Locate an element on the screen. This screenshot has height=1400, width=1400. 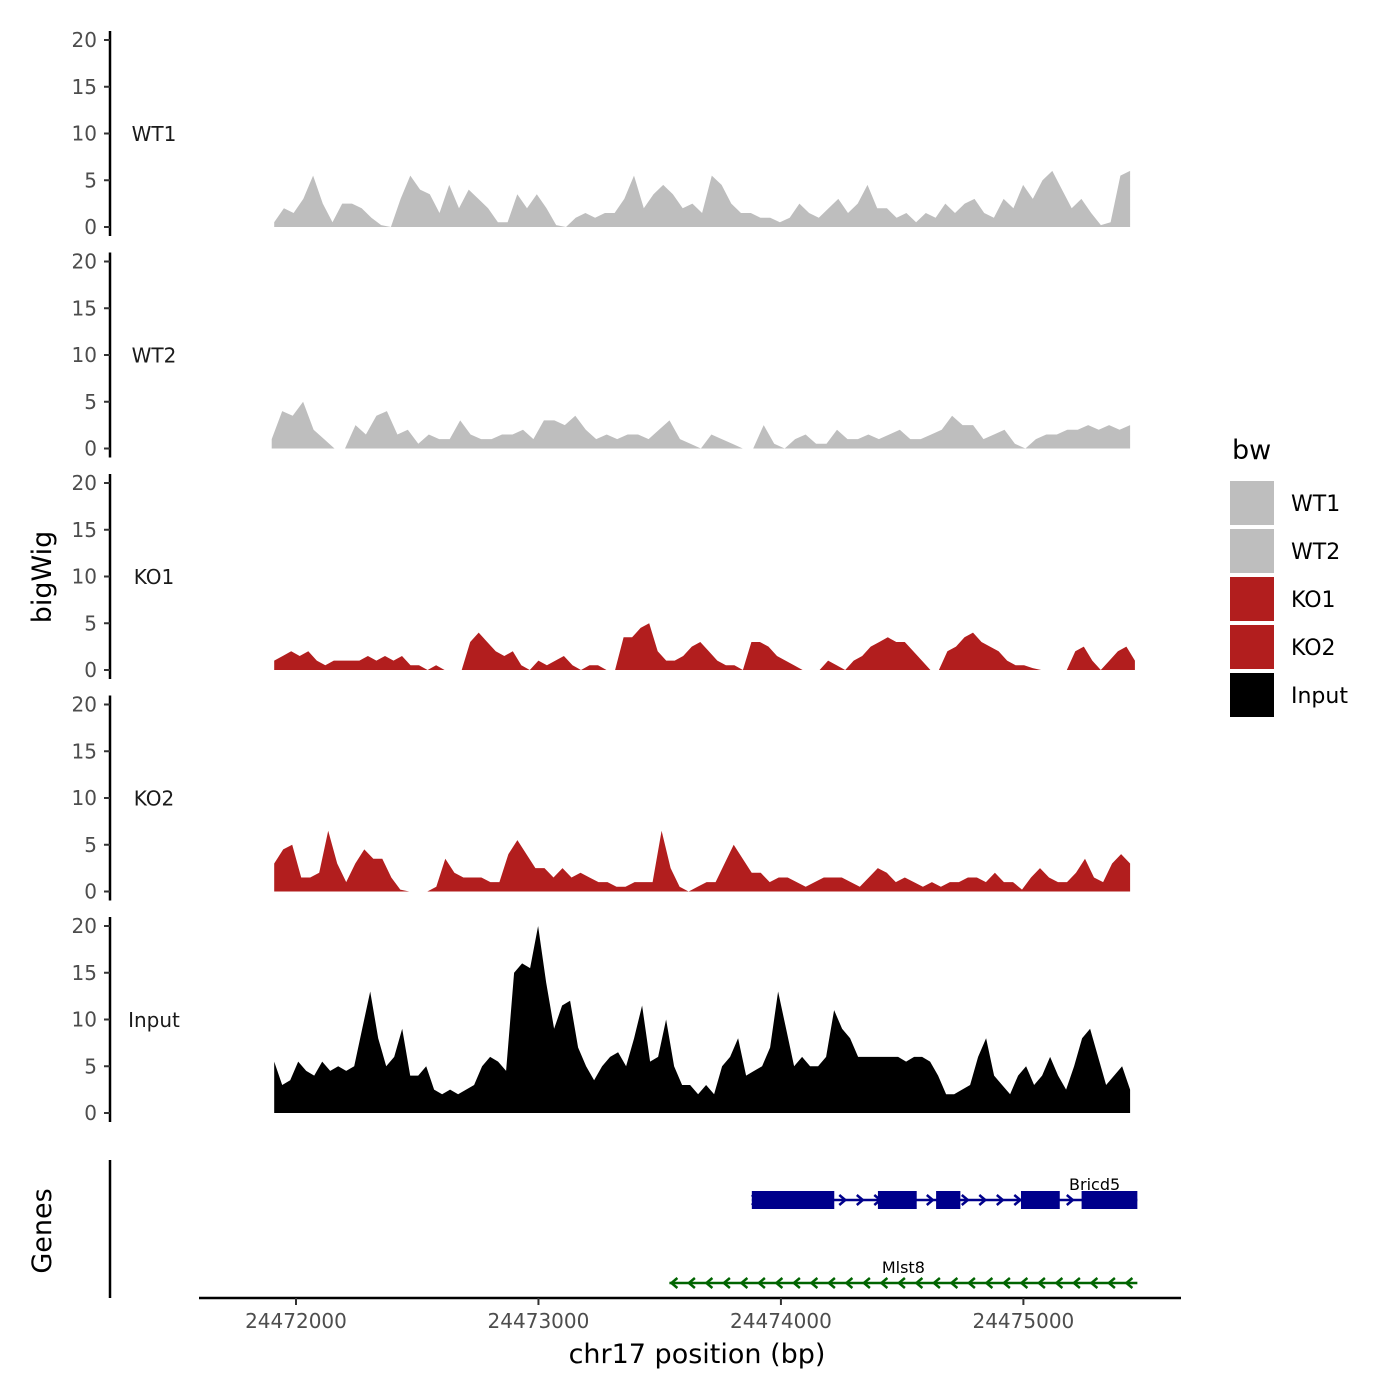
gene-bricd5: Bricd5 is located at coordinates (944, 1192).